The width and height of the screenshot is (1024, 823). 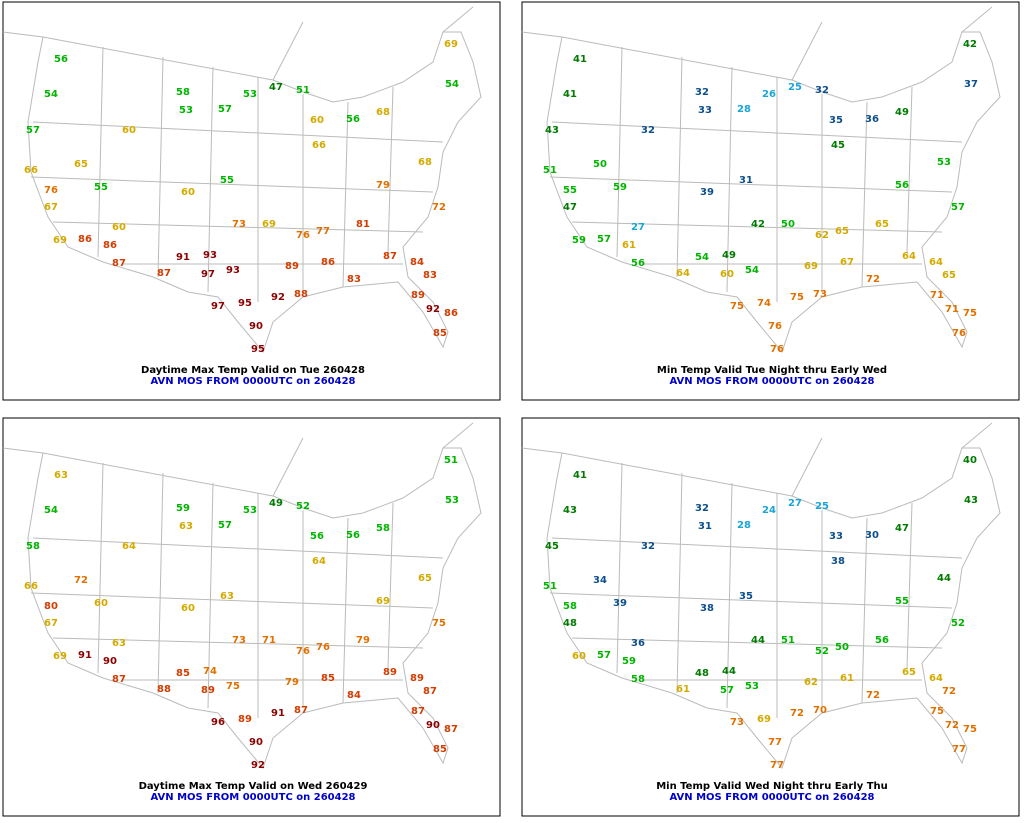 What do you see at coordinates (822, 506) in the screenshot?
I see `station-temp: 25` at bounding box center [822, 506].